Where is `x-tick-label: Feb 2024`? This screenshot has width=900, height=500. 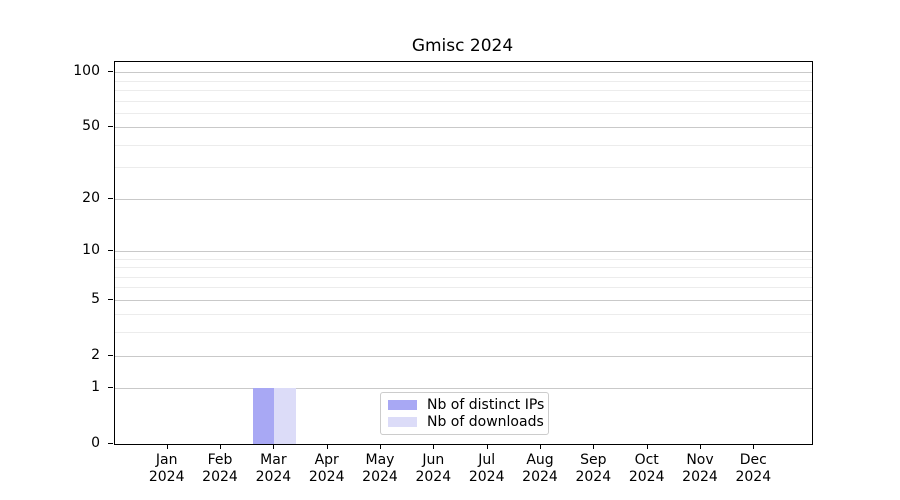 x-tick-label: Feb 2024 is located at coordinates (220, 468).